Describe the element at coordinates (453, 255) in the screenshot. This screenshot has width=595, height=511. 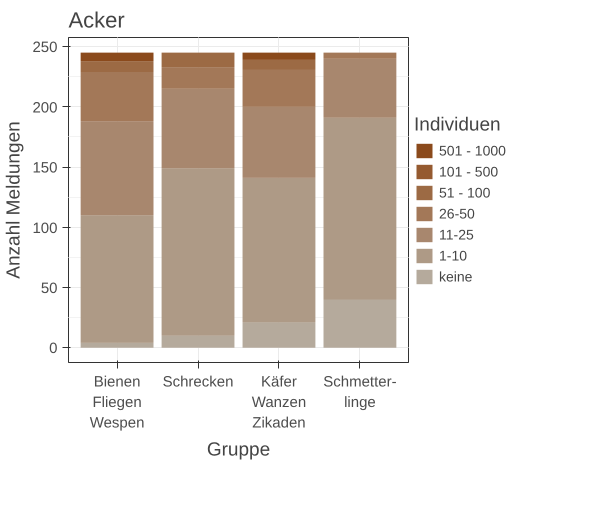
I see `legend-label: 1-10` at that location.